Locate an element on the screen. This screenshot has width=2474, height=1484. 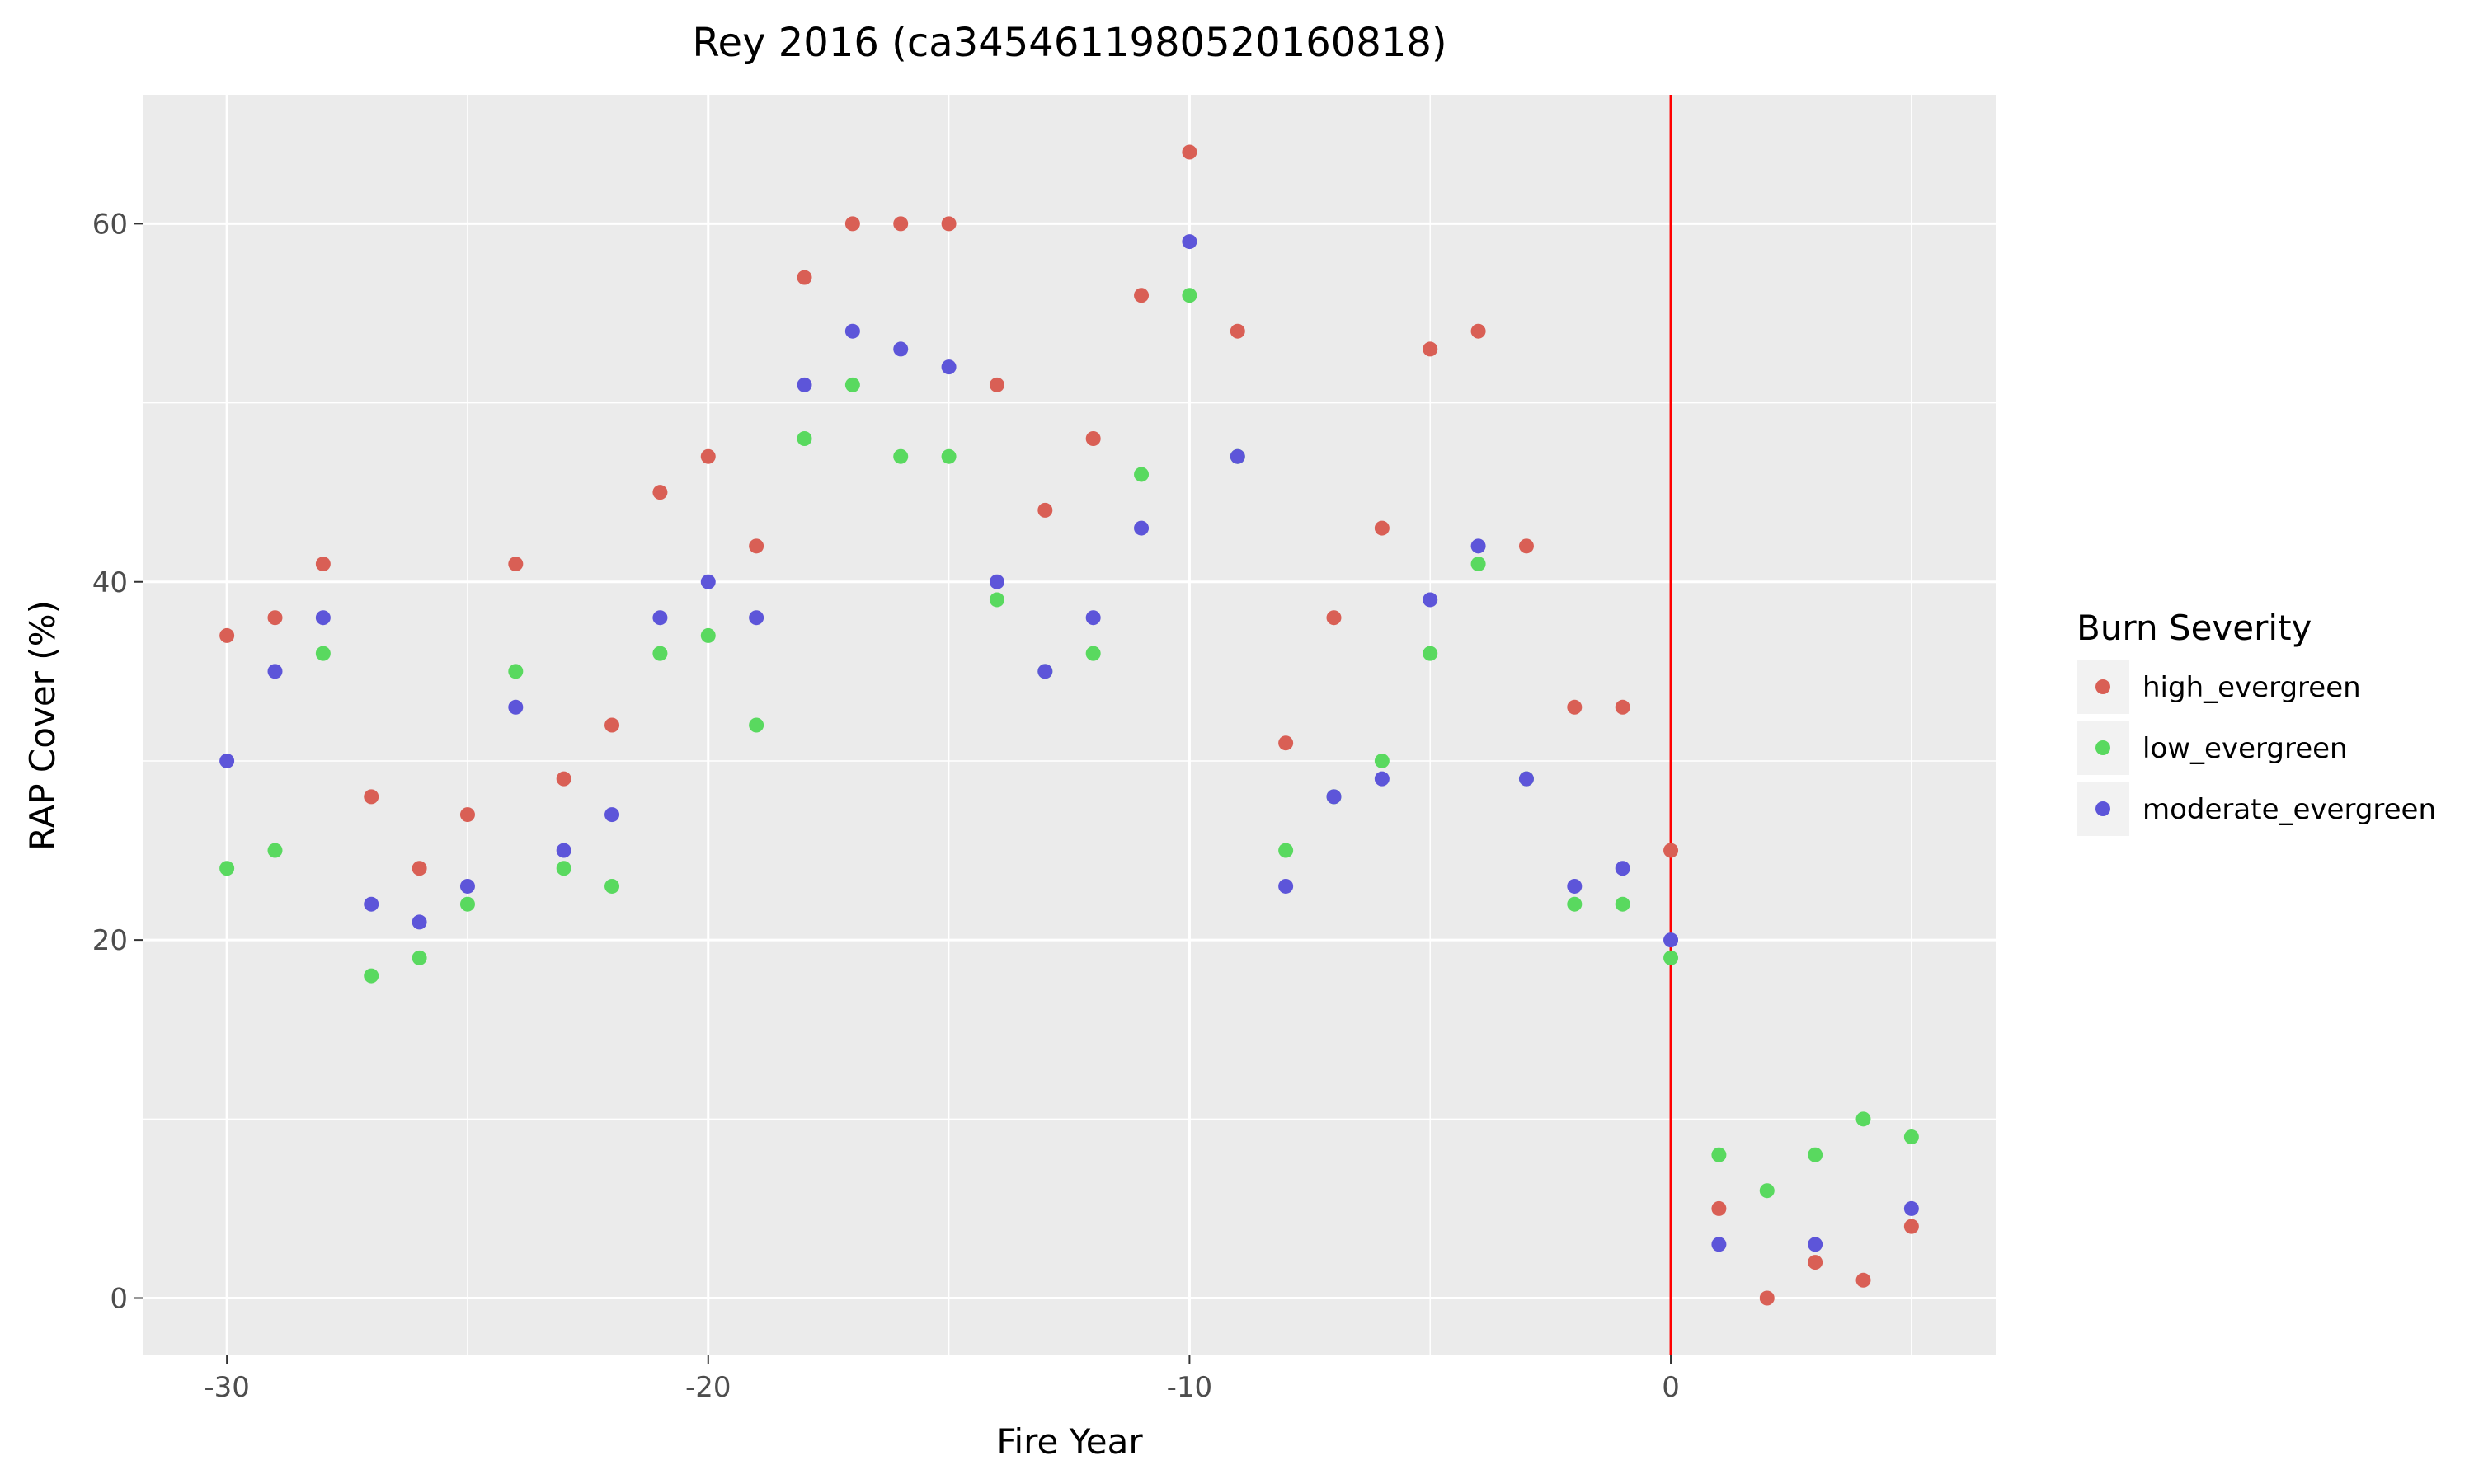
chart-title: Rey 2016 (ca3454611980520160818) is located at coordinates (1069, 43).